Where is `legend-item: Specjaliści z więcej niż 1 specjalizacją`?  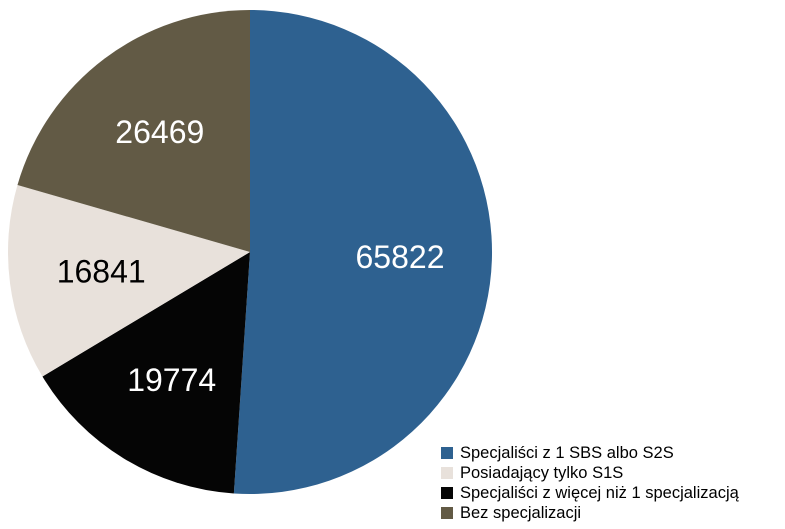 legend-item: Specjaliści z więcej niż 1 specjalizacją is located at coordinates (590, 493).